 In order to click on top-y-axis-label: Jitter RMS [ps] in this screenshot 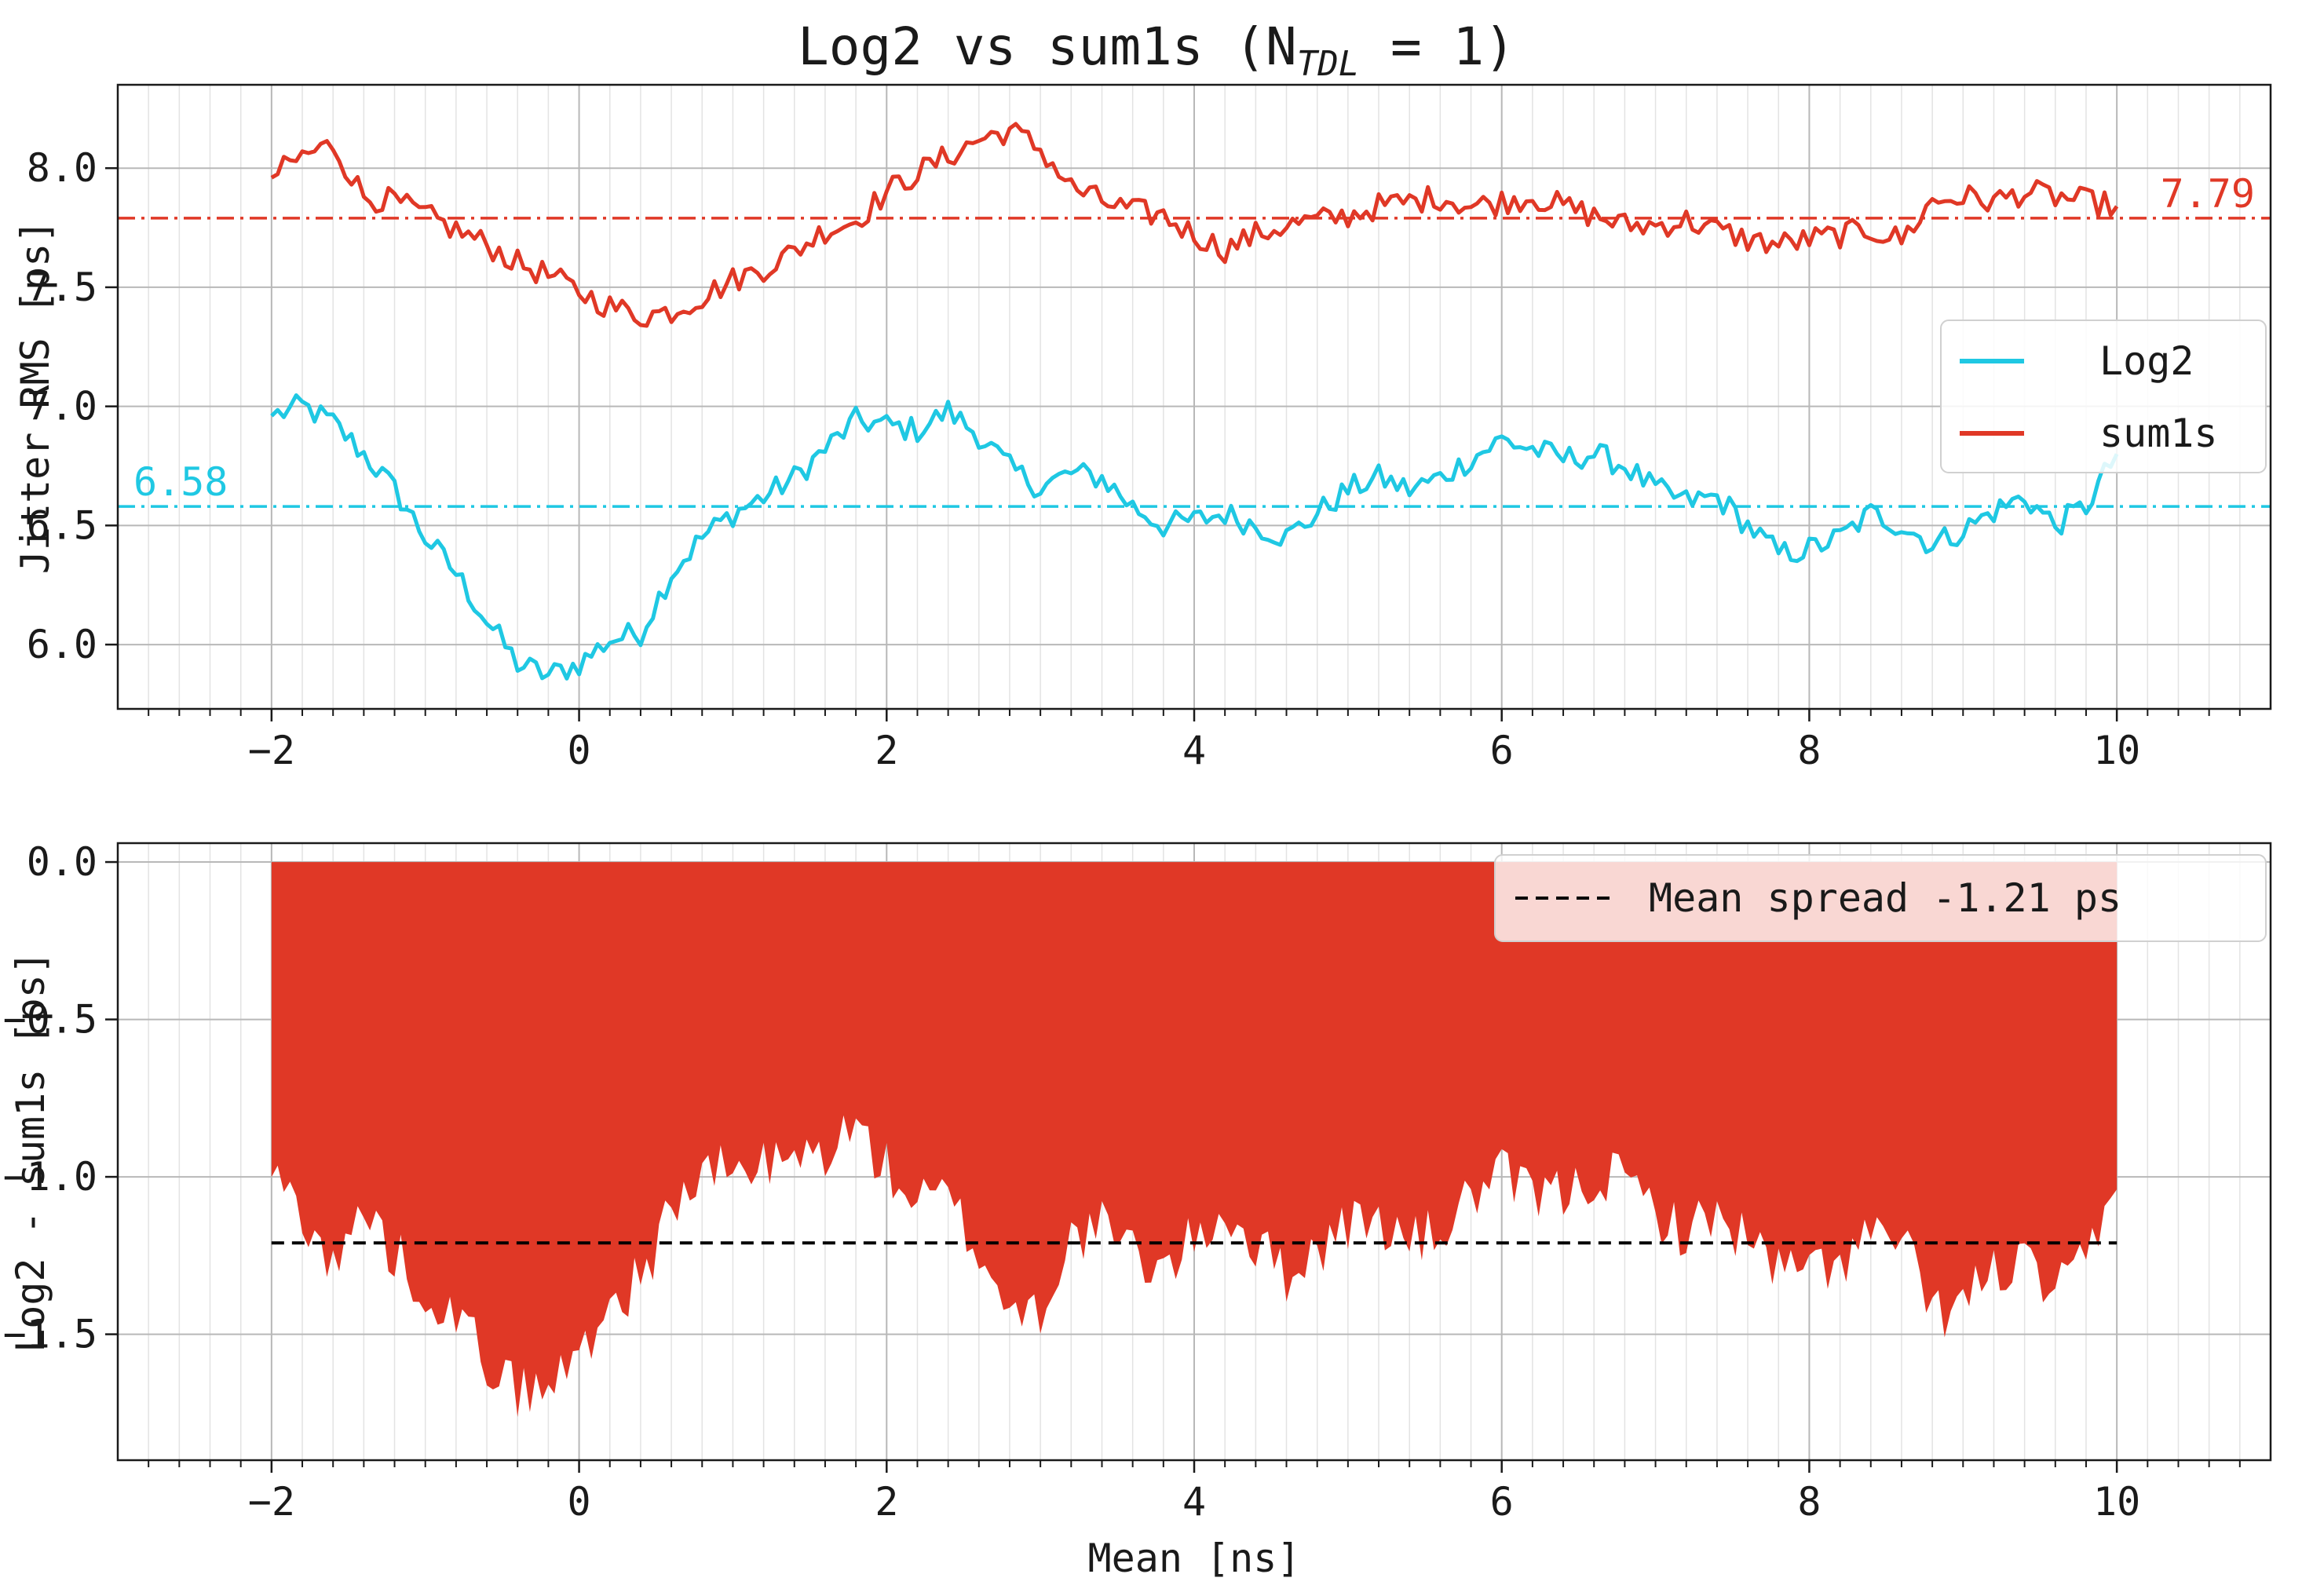, I will do `click(35, 397)`.